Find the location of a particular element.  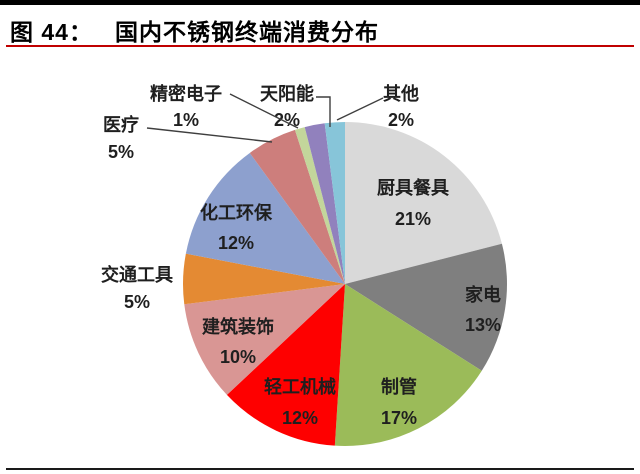

top-border-bar is located at coordinates (320, 2).